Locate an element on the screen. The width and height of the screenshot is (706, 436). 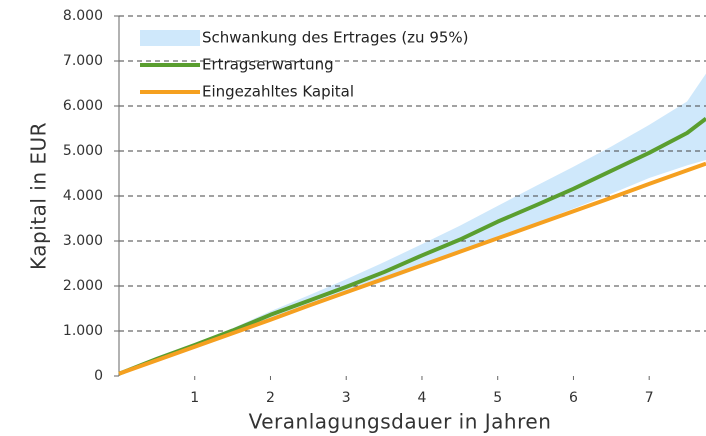
x-tick-label: 4 is located at coordinates (422, 398).